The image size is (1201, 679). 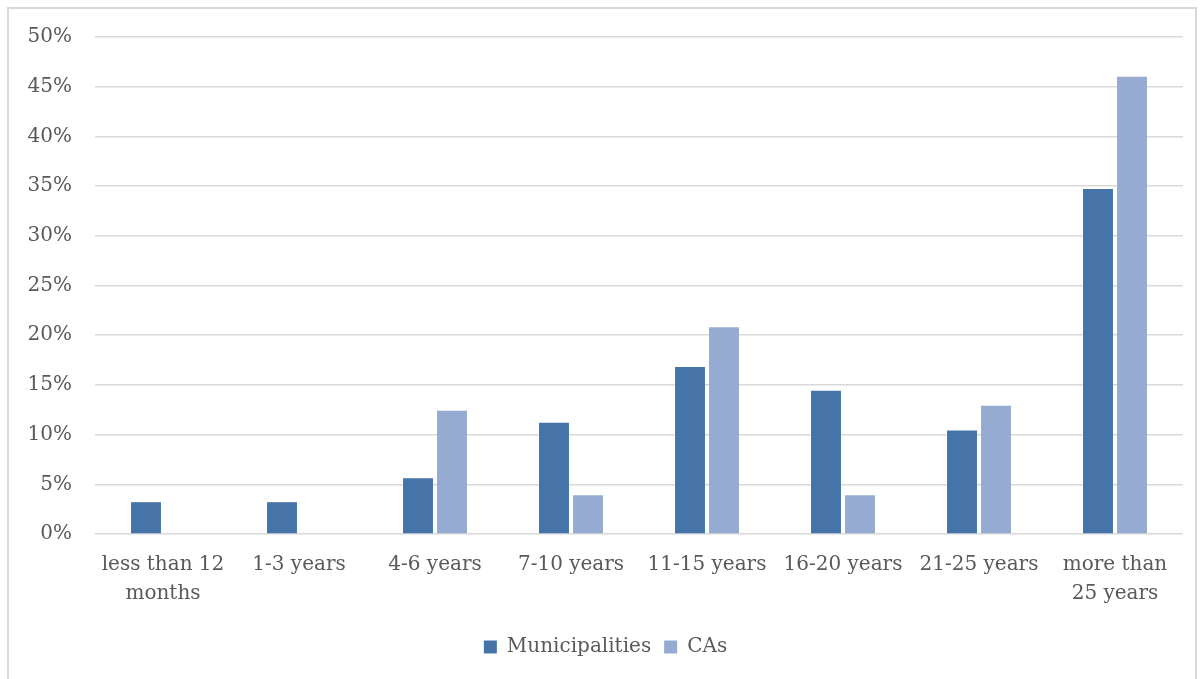 I want to click on y-tick-label: 30%, so click(x=49, y=234).